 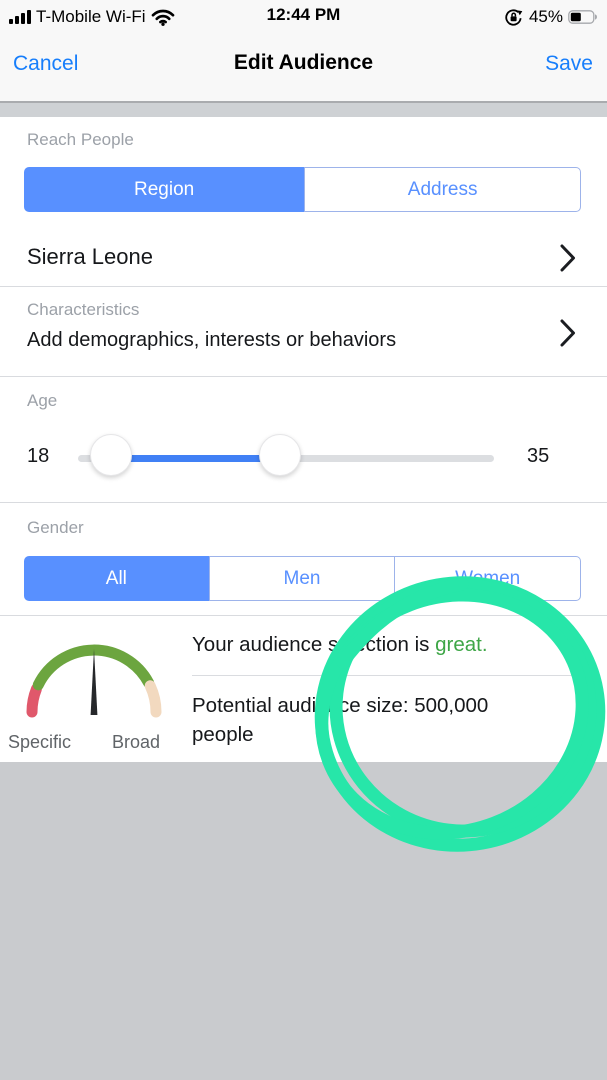 I want to click on meter-divider, so click(x=386, y=675).